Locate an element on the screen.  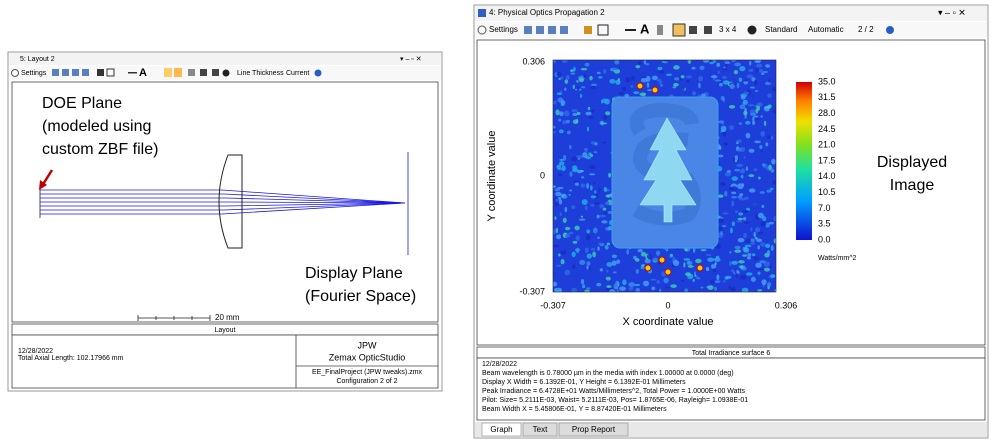
annotation: (modeled using is located at coordinates (96, 126).